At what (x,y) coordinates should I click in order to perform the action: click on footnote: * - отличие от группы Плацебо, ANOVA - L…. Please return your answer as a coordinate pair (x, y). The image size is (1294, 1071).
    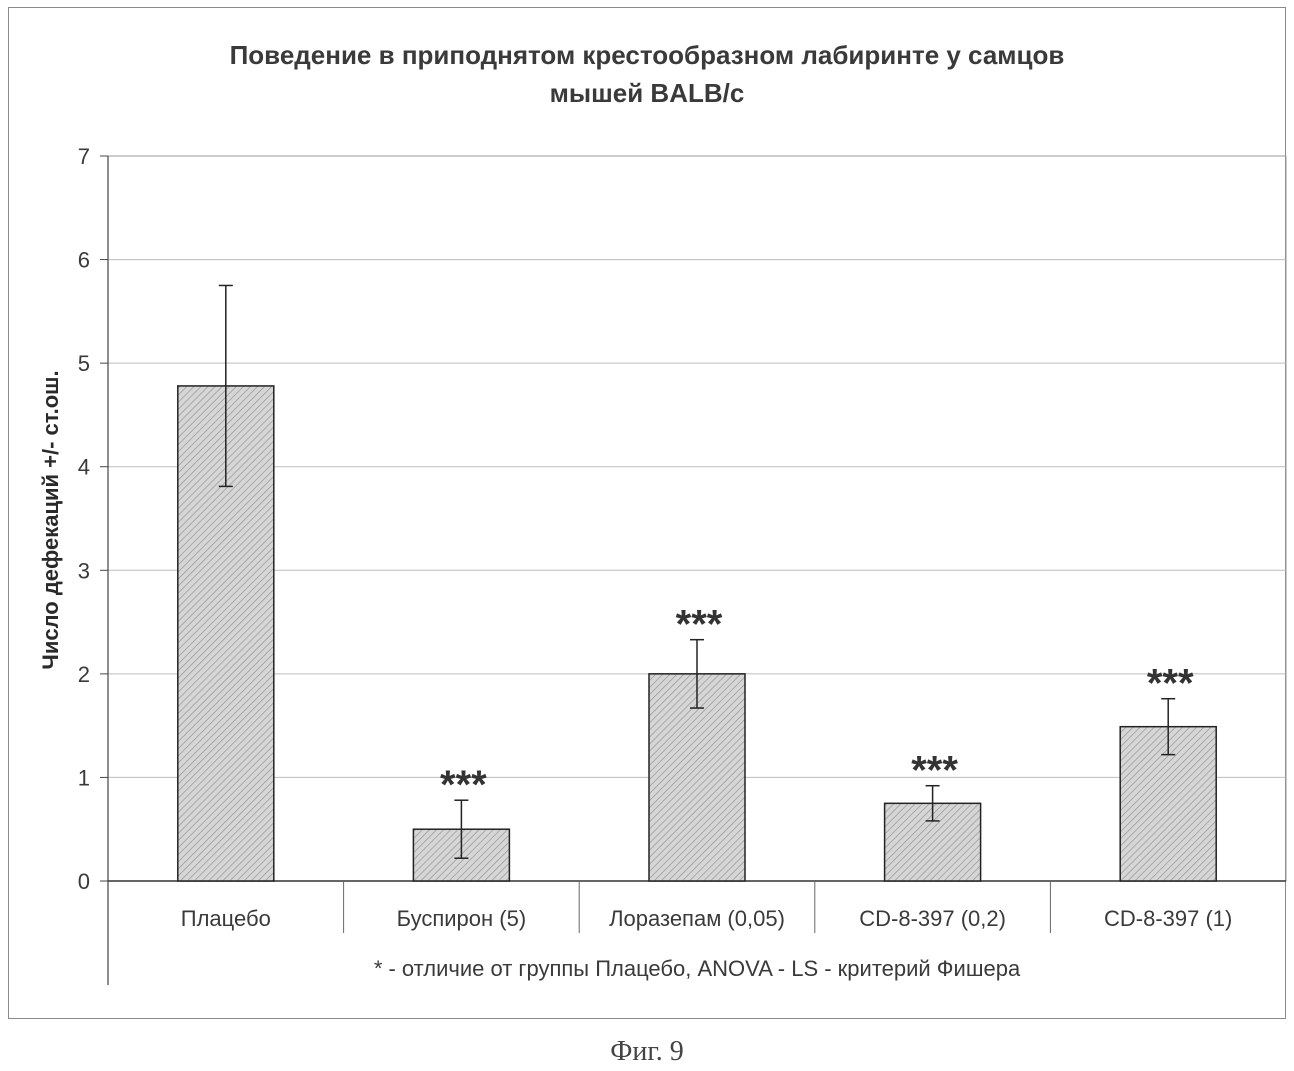
    Looking at the image, I should click on (697, 969).